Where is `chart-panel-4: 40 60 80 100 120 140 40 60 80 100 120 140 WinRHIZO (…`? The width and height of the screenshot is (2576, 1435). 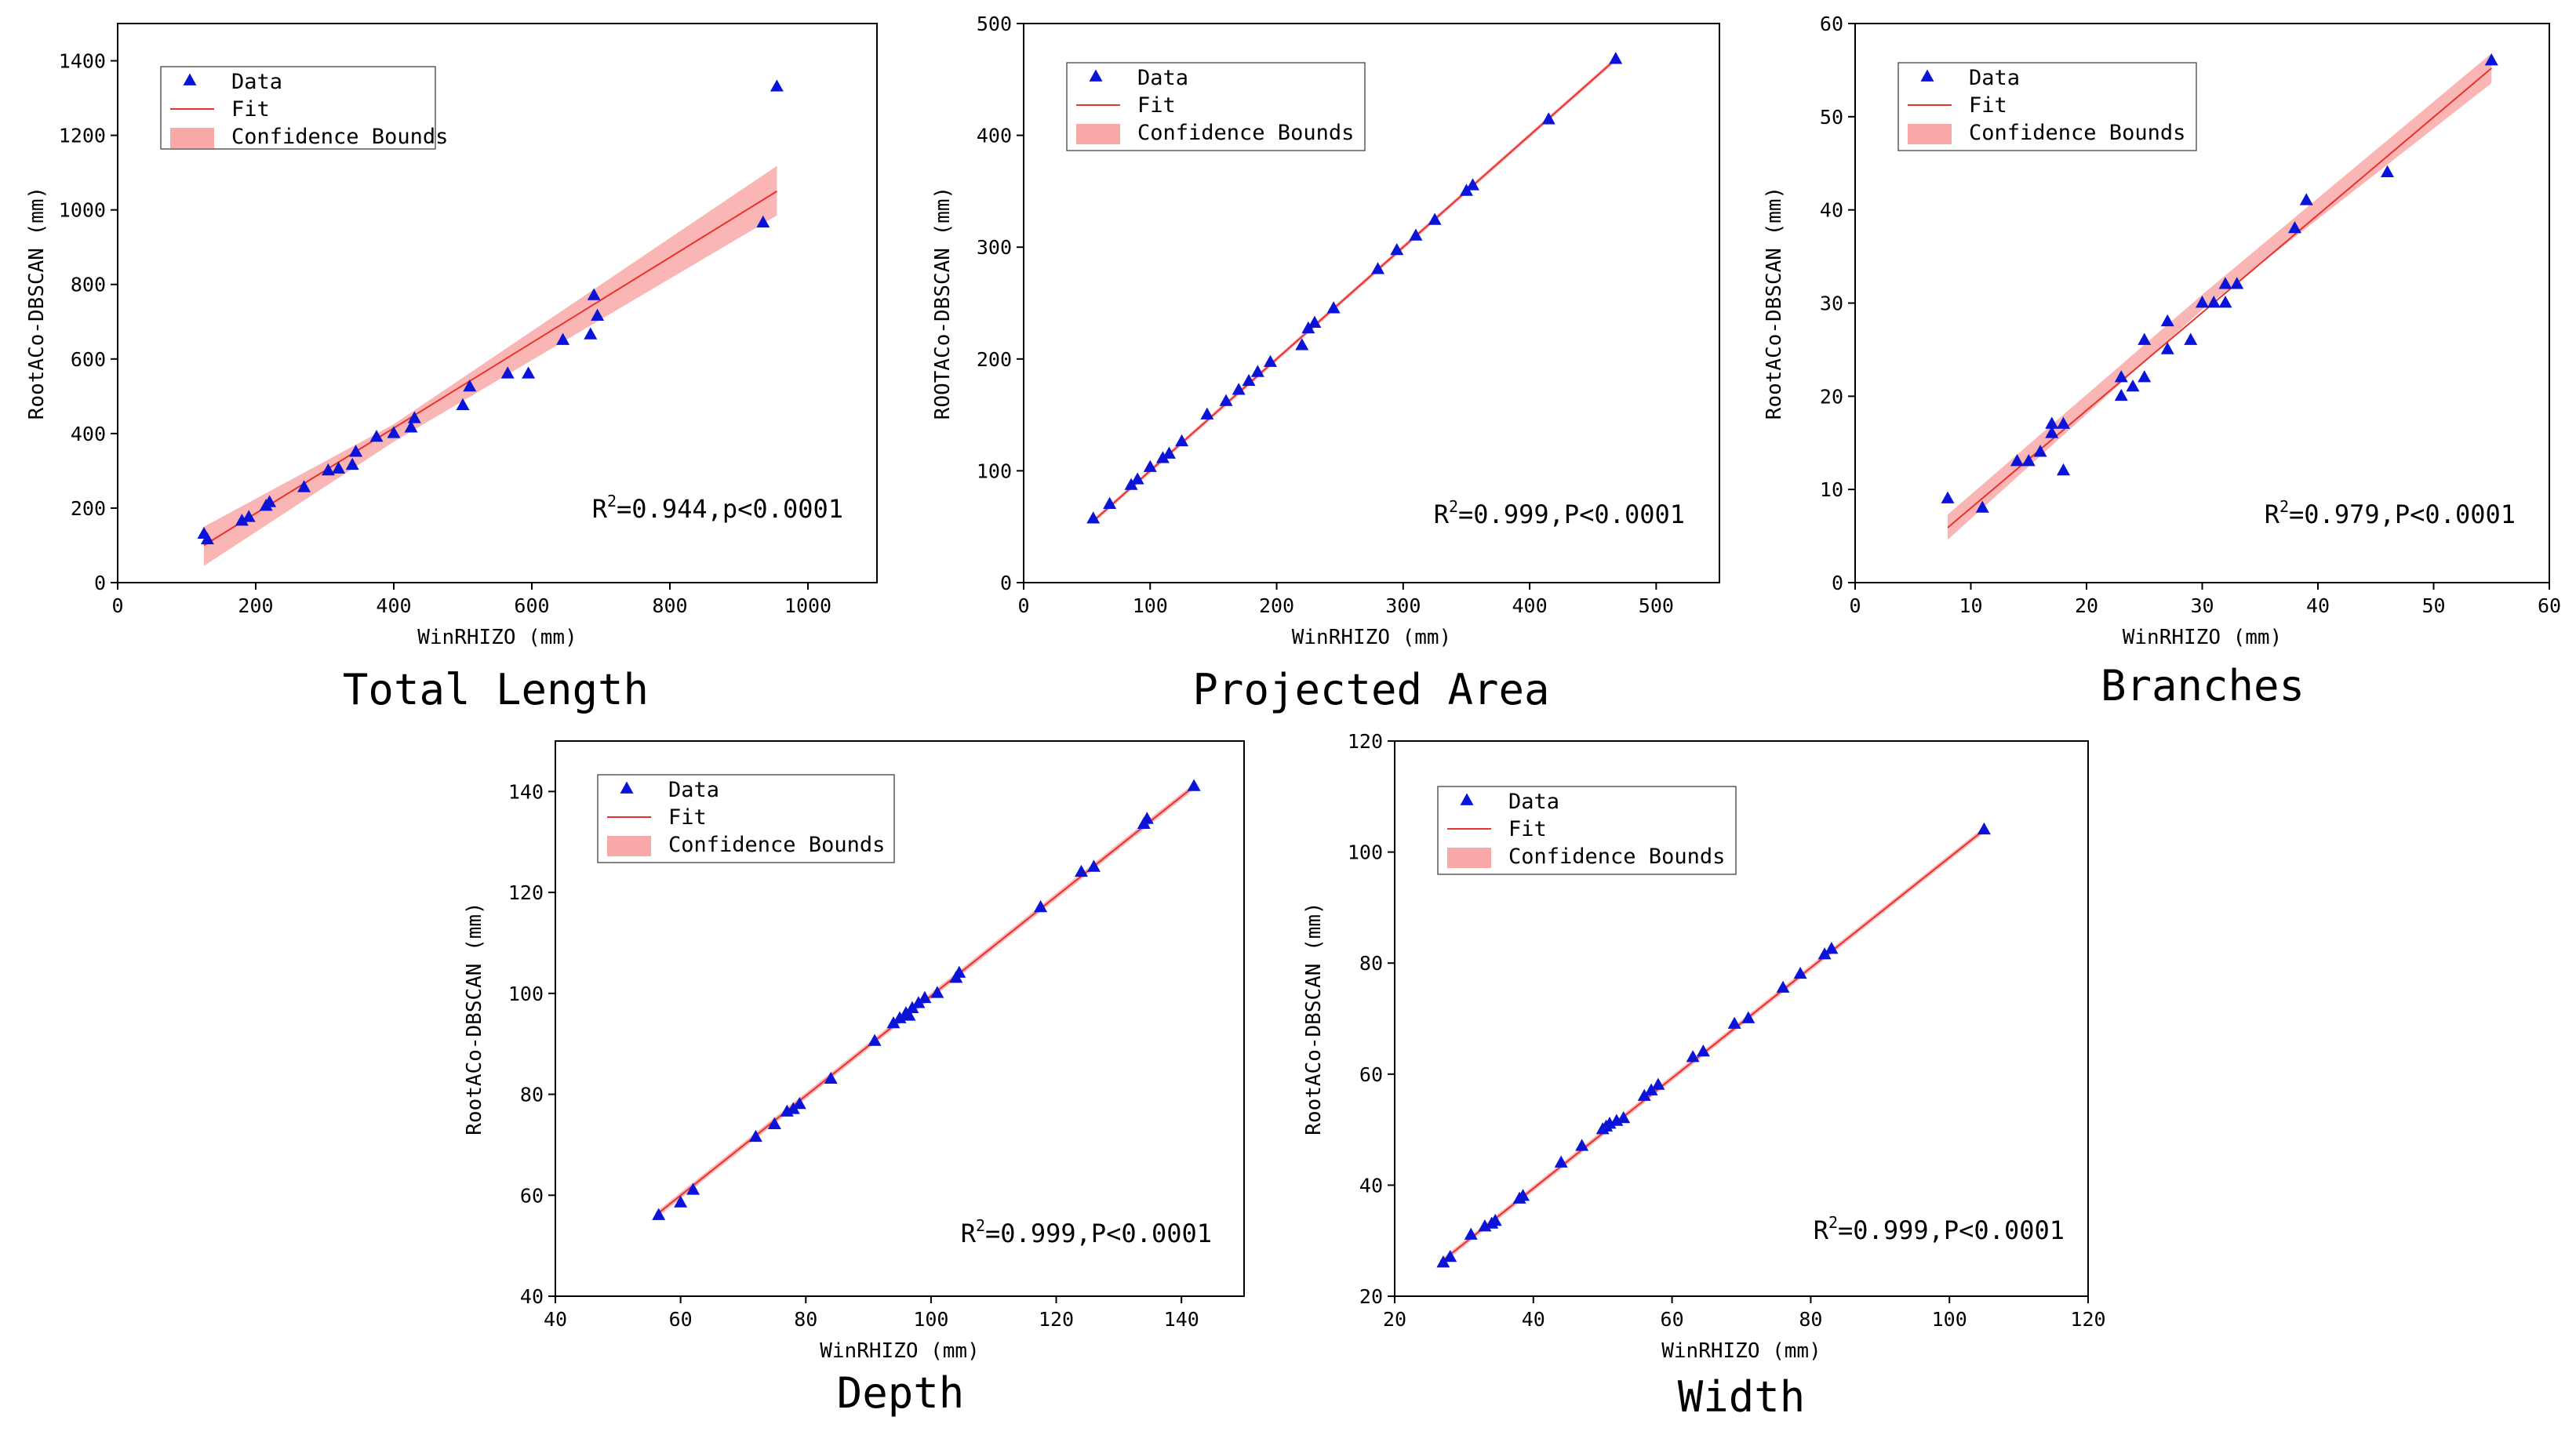 chart-panel-4: 40 60 80 100 120 140 40 60 80 100 120 140 WinRHIZO (… is located at coordinates (854, 1079).